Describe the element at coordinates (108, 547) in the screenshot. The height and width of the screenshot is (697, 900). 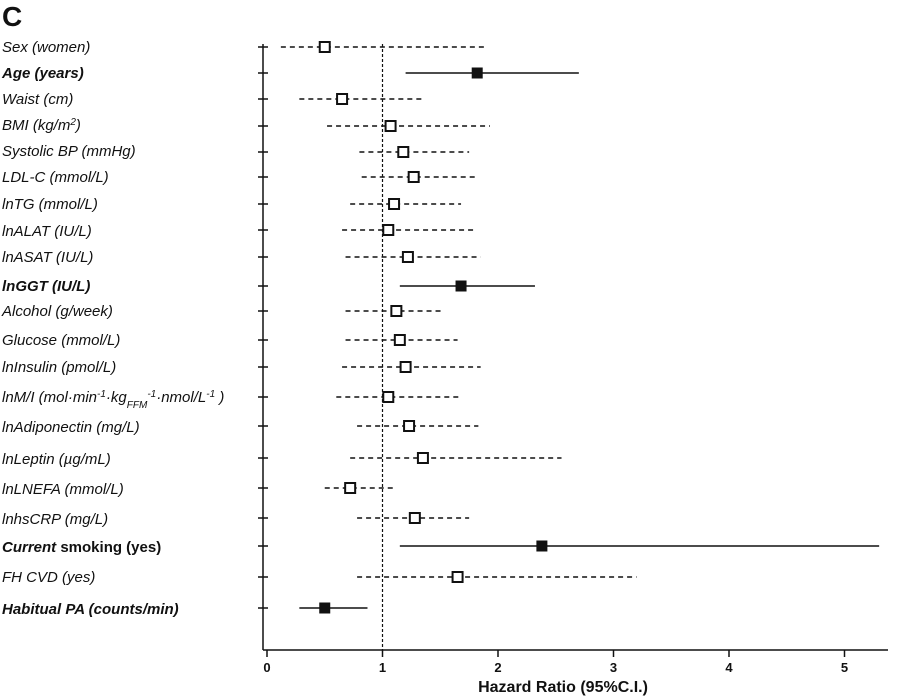
I see `row-label-text: smoking (yes)` at that location.